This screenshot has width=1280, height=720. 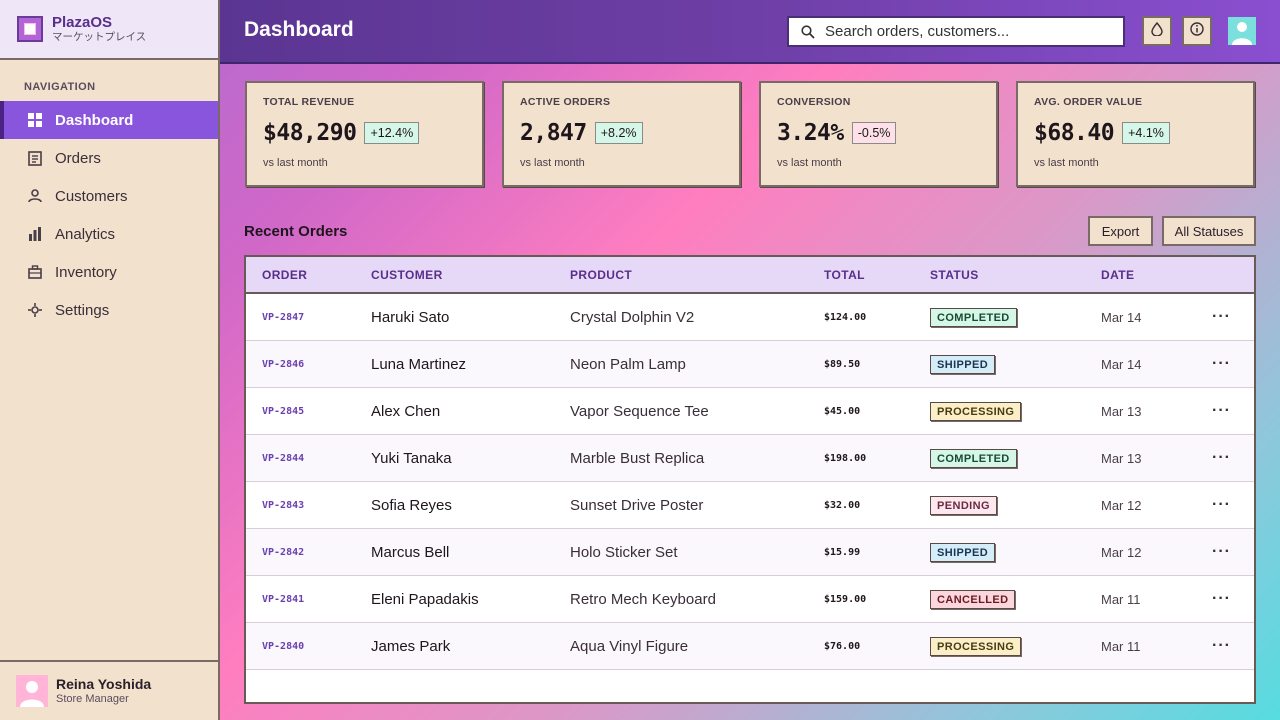 What do you see at coordinates (407, 275) in the screenshot?
I see `column-header: CUSTOMER` at bounding box center [407, 275].